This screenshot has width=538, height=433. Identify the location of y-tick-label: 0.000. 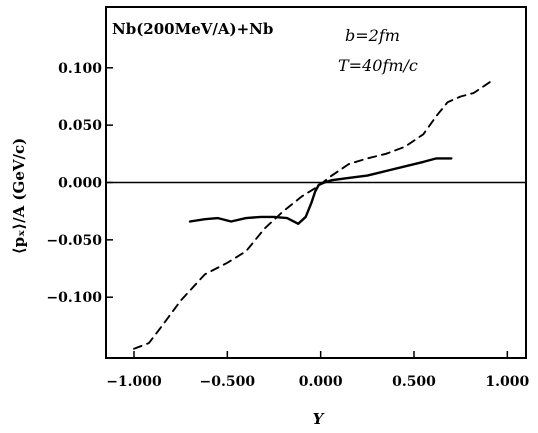
(80, 184).